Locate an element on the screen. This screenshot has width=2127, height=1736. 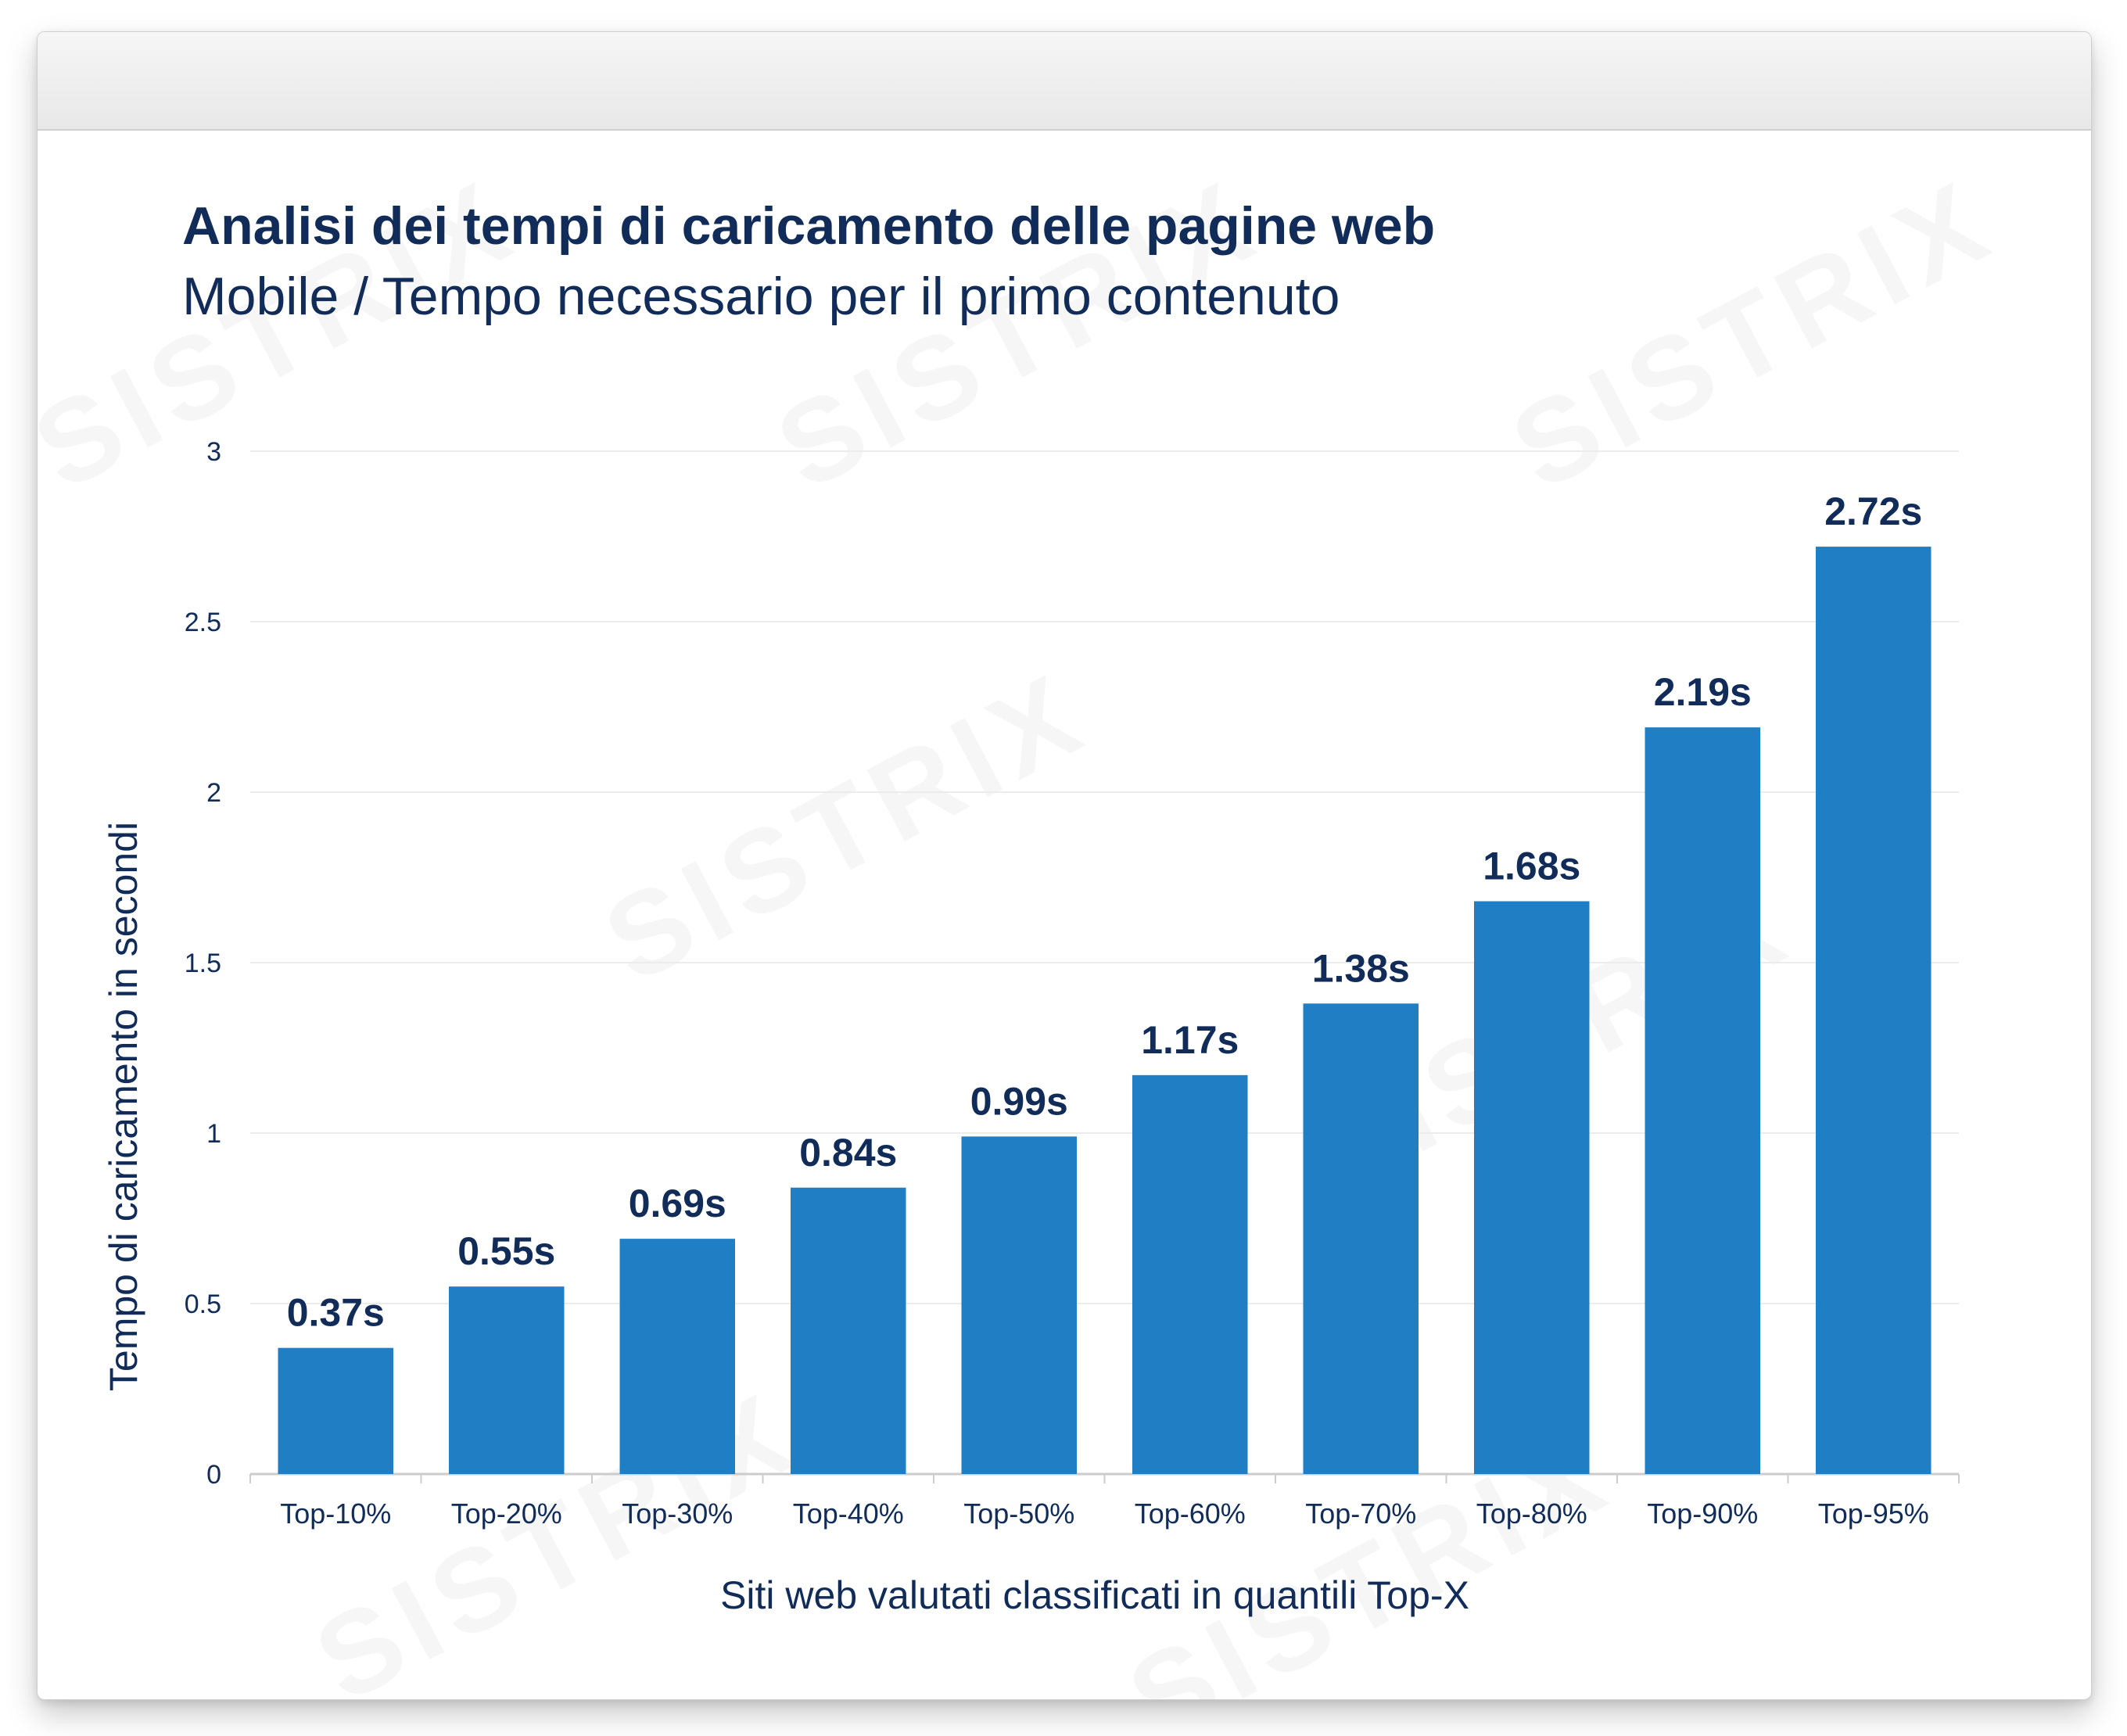
bar-value-label: 1.38s is located at coordinates (1361, 968).